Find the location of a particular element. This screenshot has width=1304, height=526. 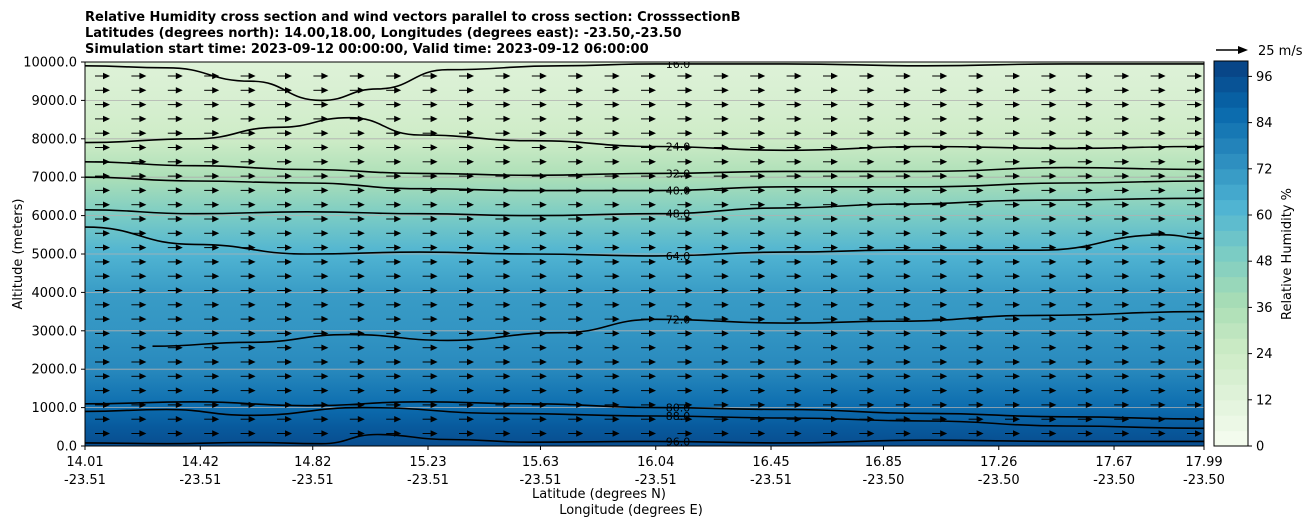

contour-label: 24.0 is located at coordinates (678, 146).